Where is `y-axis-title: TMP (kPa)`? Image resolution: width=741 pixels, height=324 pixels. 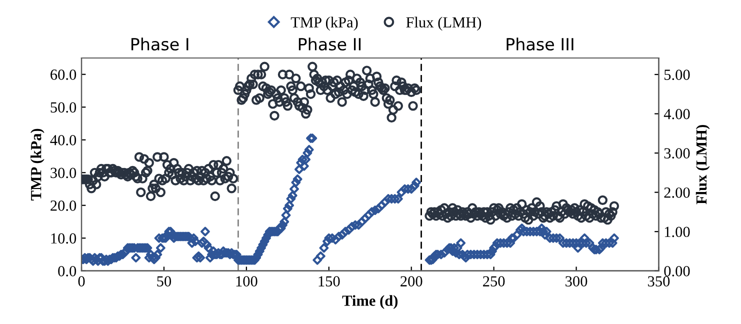 y-axis-title: TMP (kPa) is located at coordinates (37, 164).